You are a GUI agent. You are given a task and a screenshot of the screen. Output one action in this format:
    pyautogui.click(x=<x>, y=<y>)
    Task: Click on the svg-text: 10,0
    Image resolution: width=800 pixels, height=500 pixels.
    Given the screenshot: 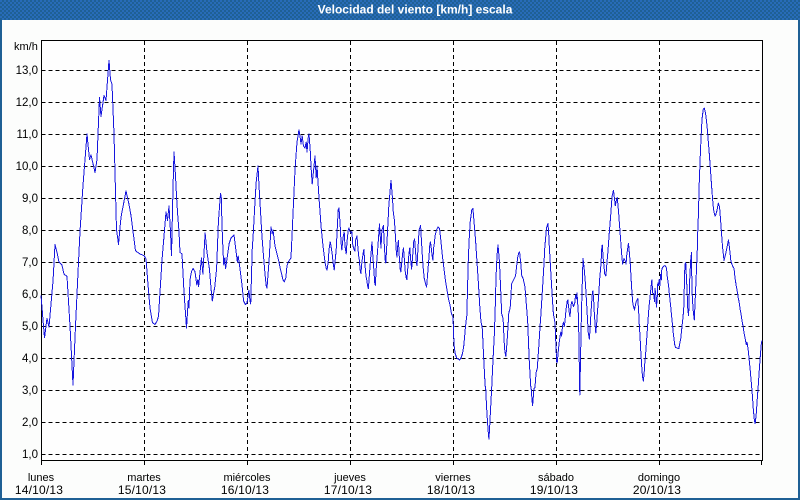 What is the action you would take?
    pyautogui.click(x=27, y=167)
    